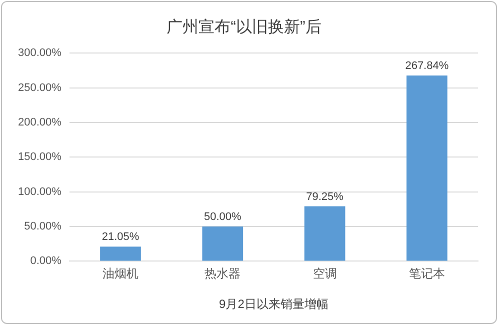 The image size is (500, 327). I want to click on data-label: 79.25%, so click(325, 196).